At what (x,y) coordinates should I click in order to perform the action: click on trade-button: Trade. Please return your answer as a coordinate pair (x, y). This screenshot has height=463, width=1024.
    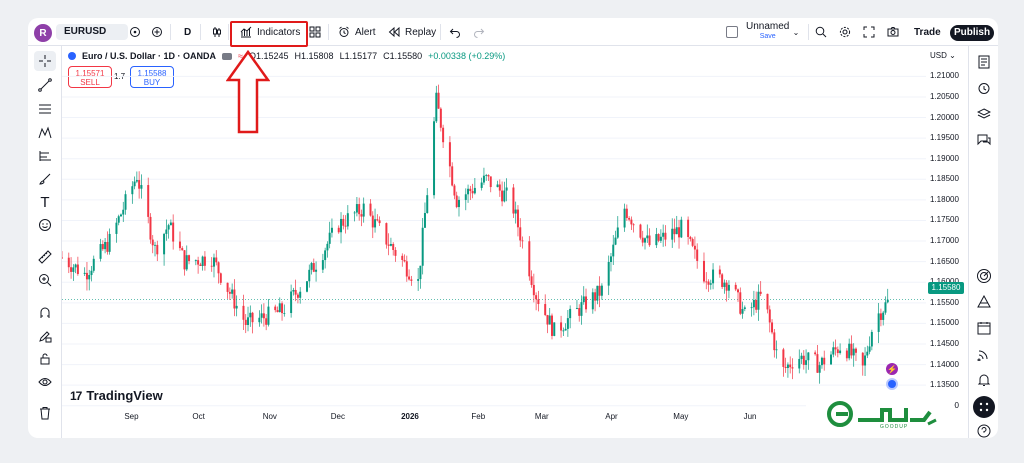
    Looking at the image, I should click on (927, 32).